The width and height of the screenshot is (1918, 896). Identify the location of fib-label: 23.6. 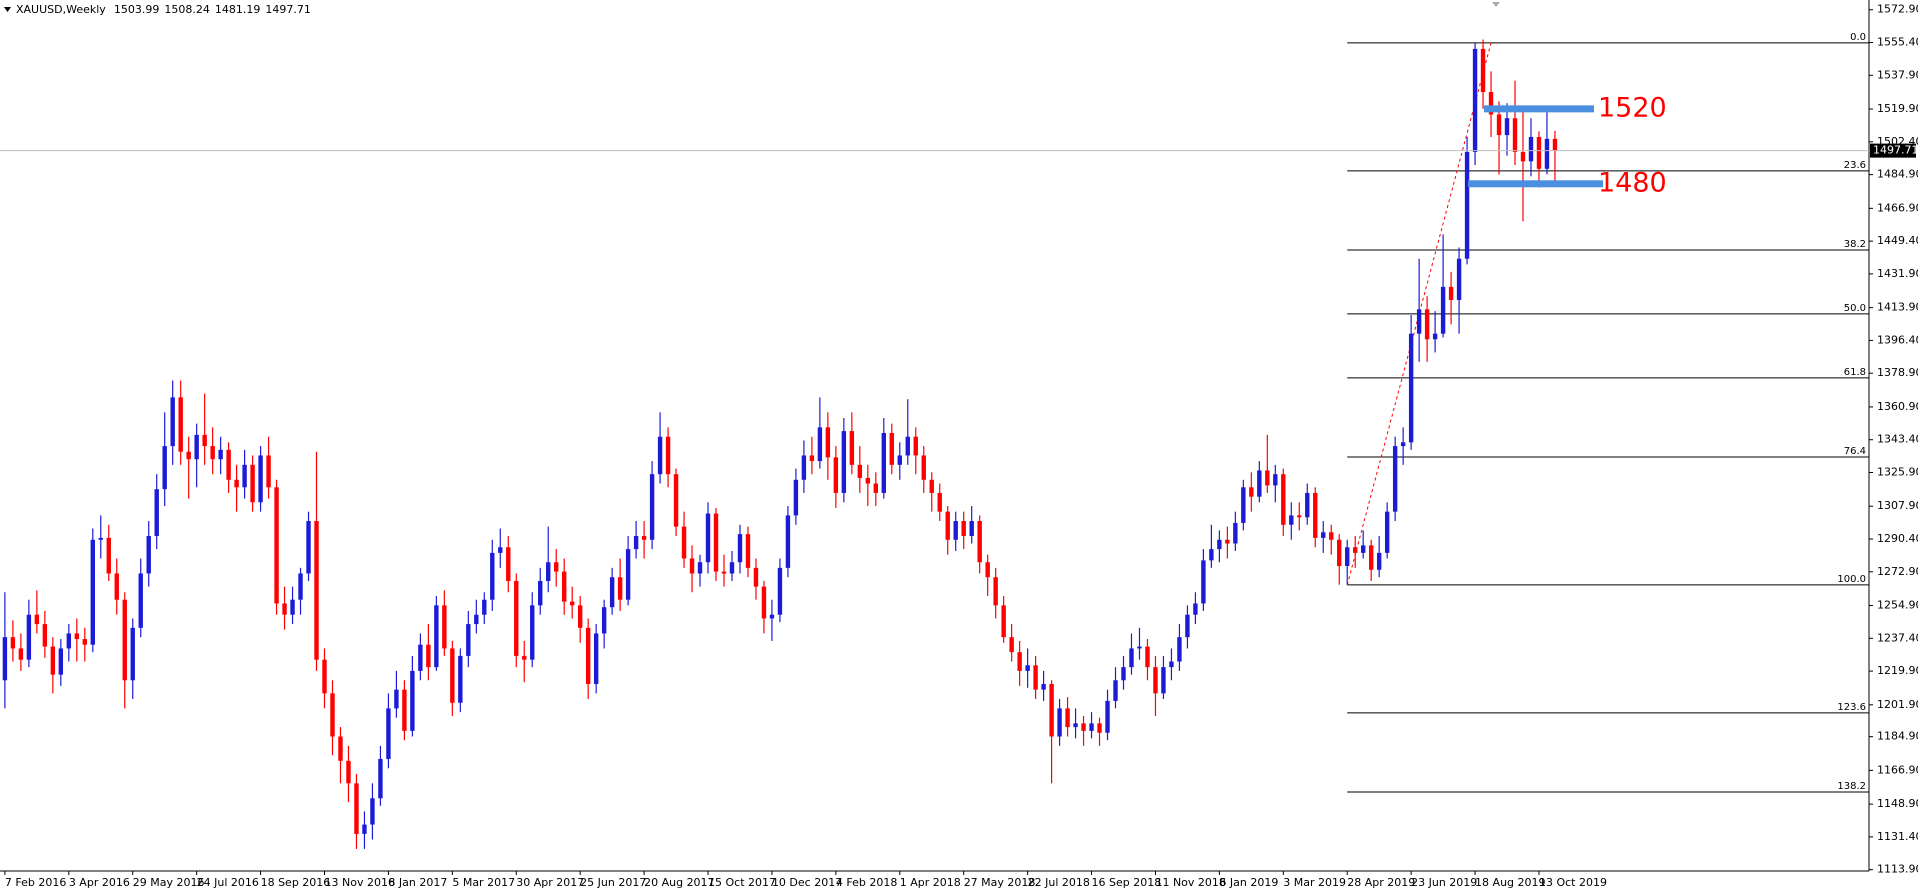
(1855, 165).